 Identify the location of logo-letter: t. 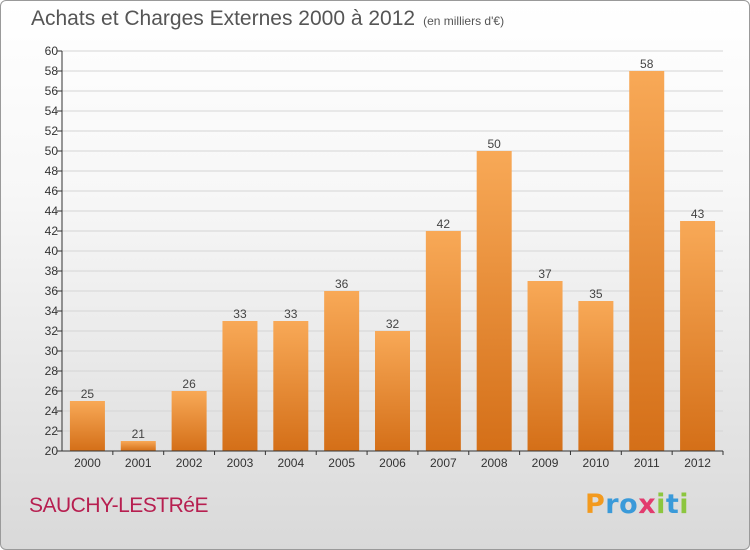
(672, 504).